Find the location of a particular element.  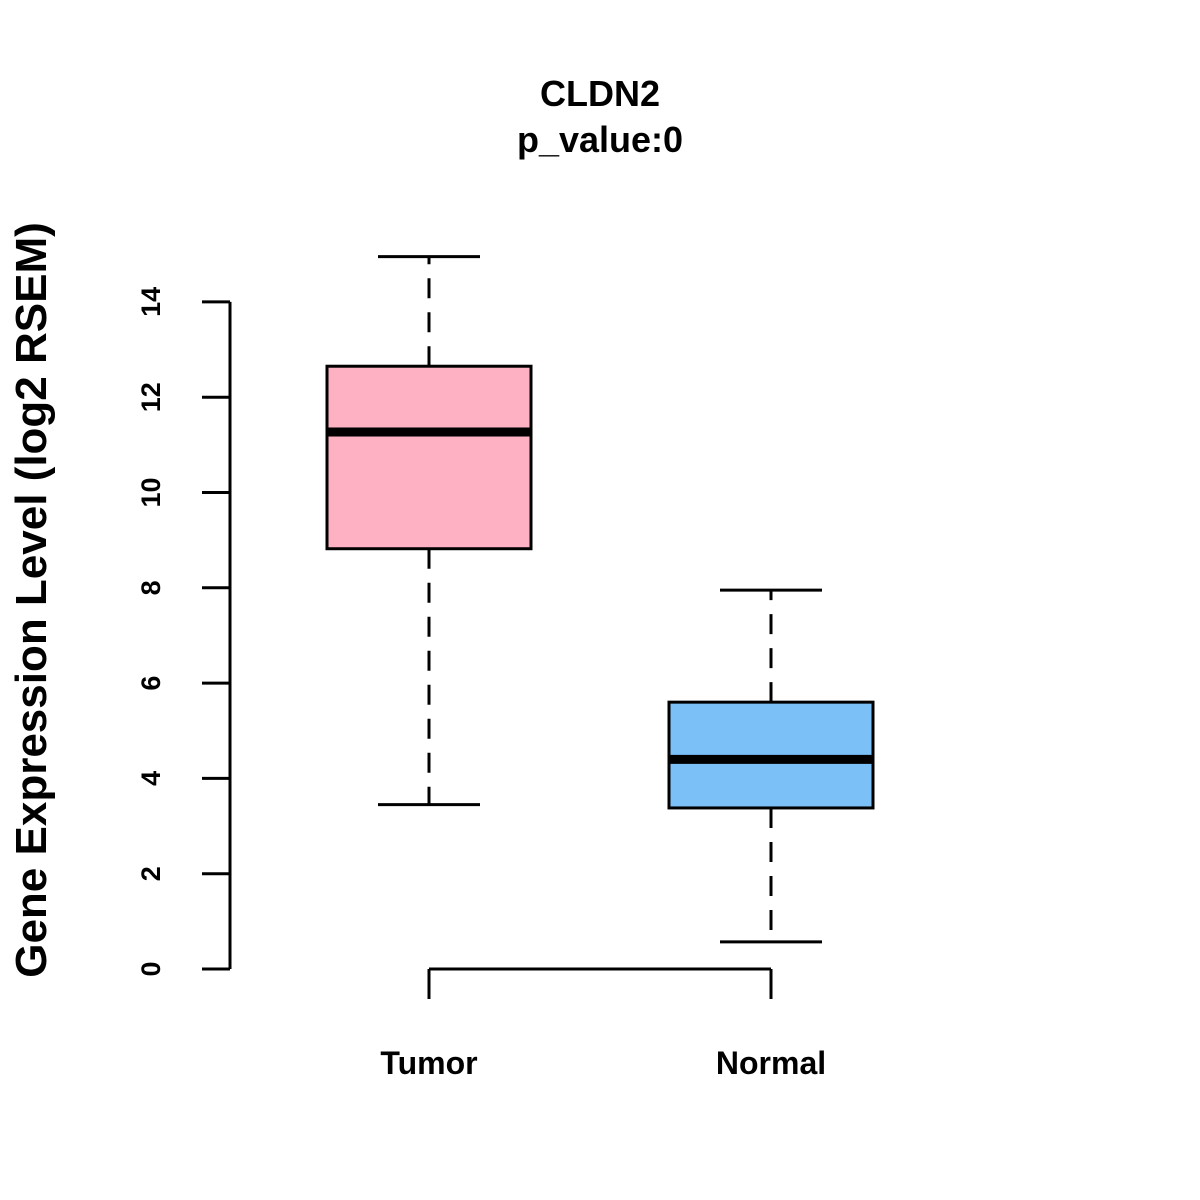

y-axis: 0 2 4 6 8 10 12 14 is located at coordinates (184, 632).